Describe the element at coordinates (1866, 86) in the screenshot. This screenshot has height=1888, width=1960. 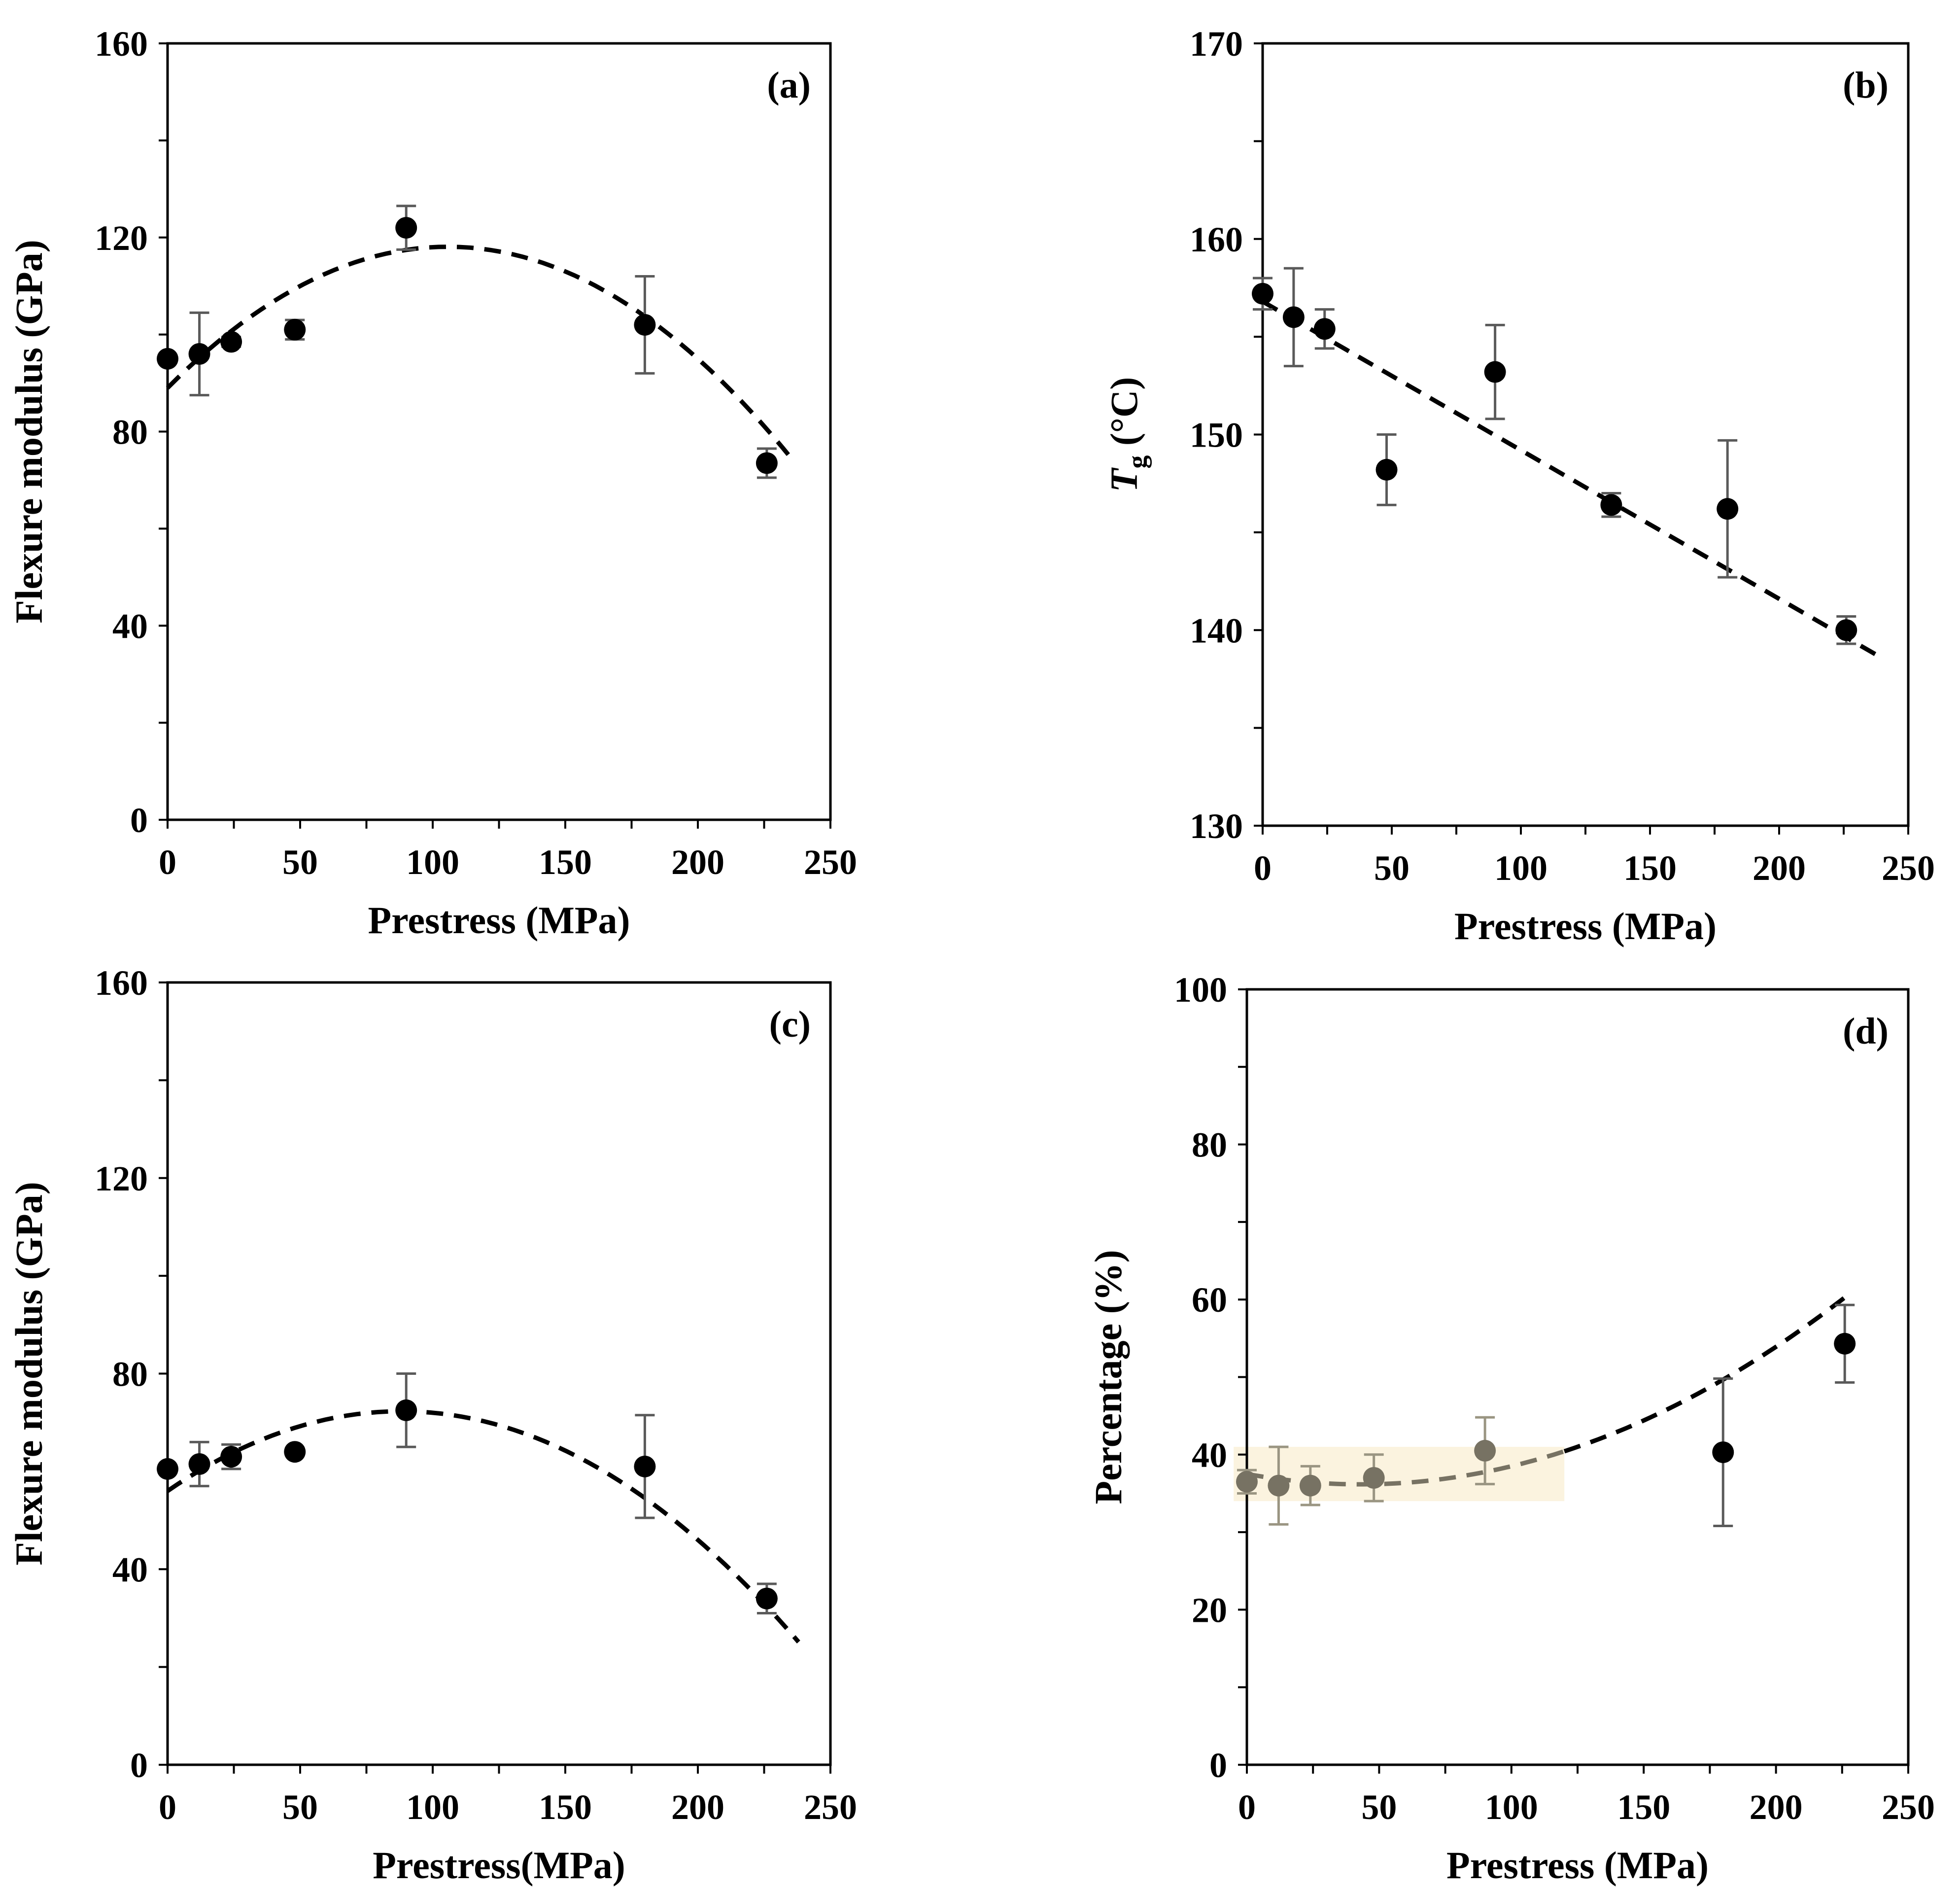
I see `panel-label: (b)` at that location.